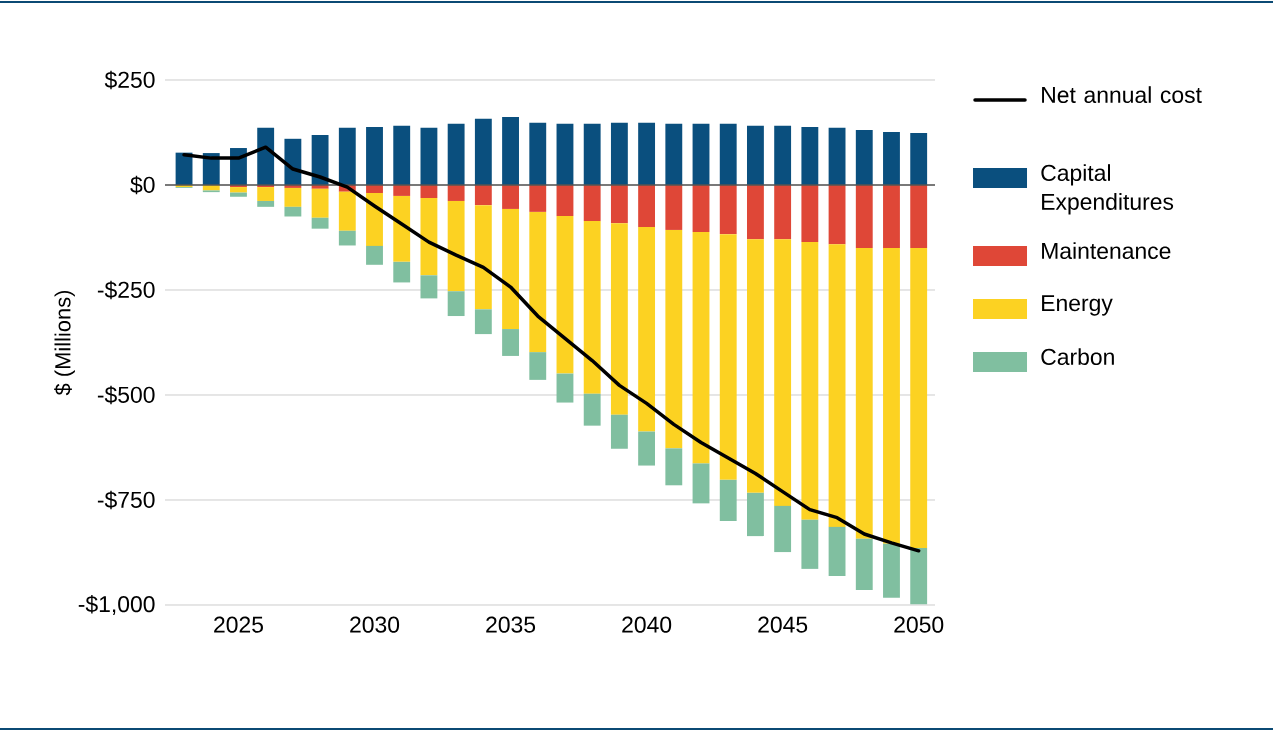 Image resolution: width=1273 pixels, height=732 pixels. What do you see at coordinates (64, 343) in the screenshot?
I see `y-axis-title: $ (Millions)` at bounding box center [64, 343].